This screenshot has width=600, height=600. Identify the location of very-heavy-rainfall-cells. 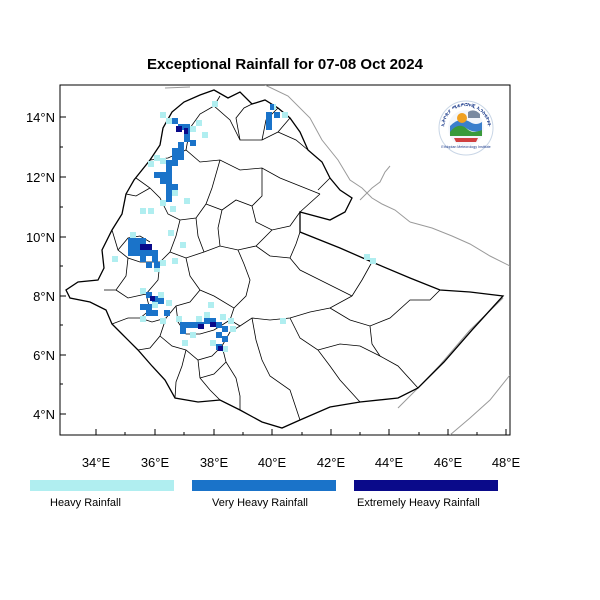
(204, 227).